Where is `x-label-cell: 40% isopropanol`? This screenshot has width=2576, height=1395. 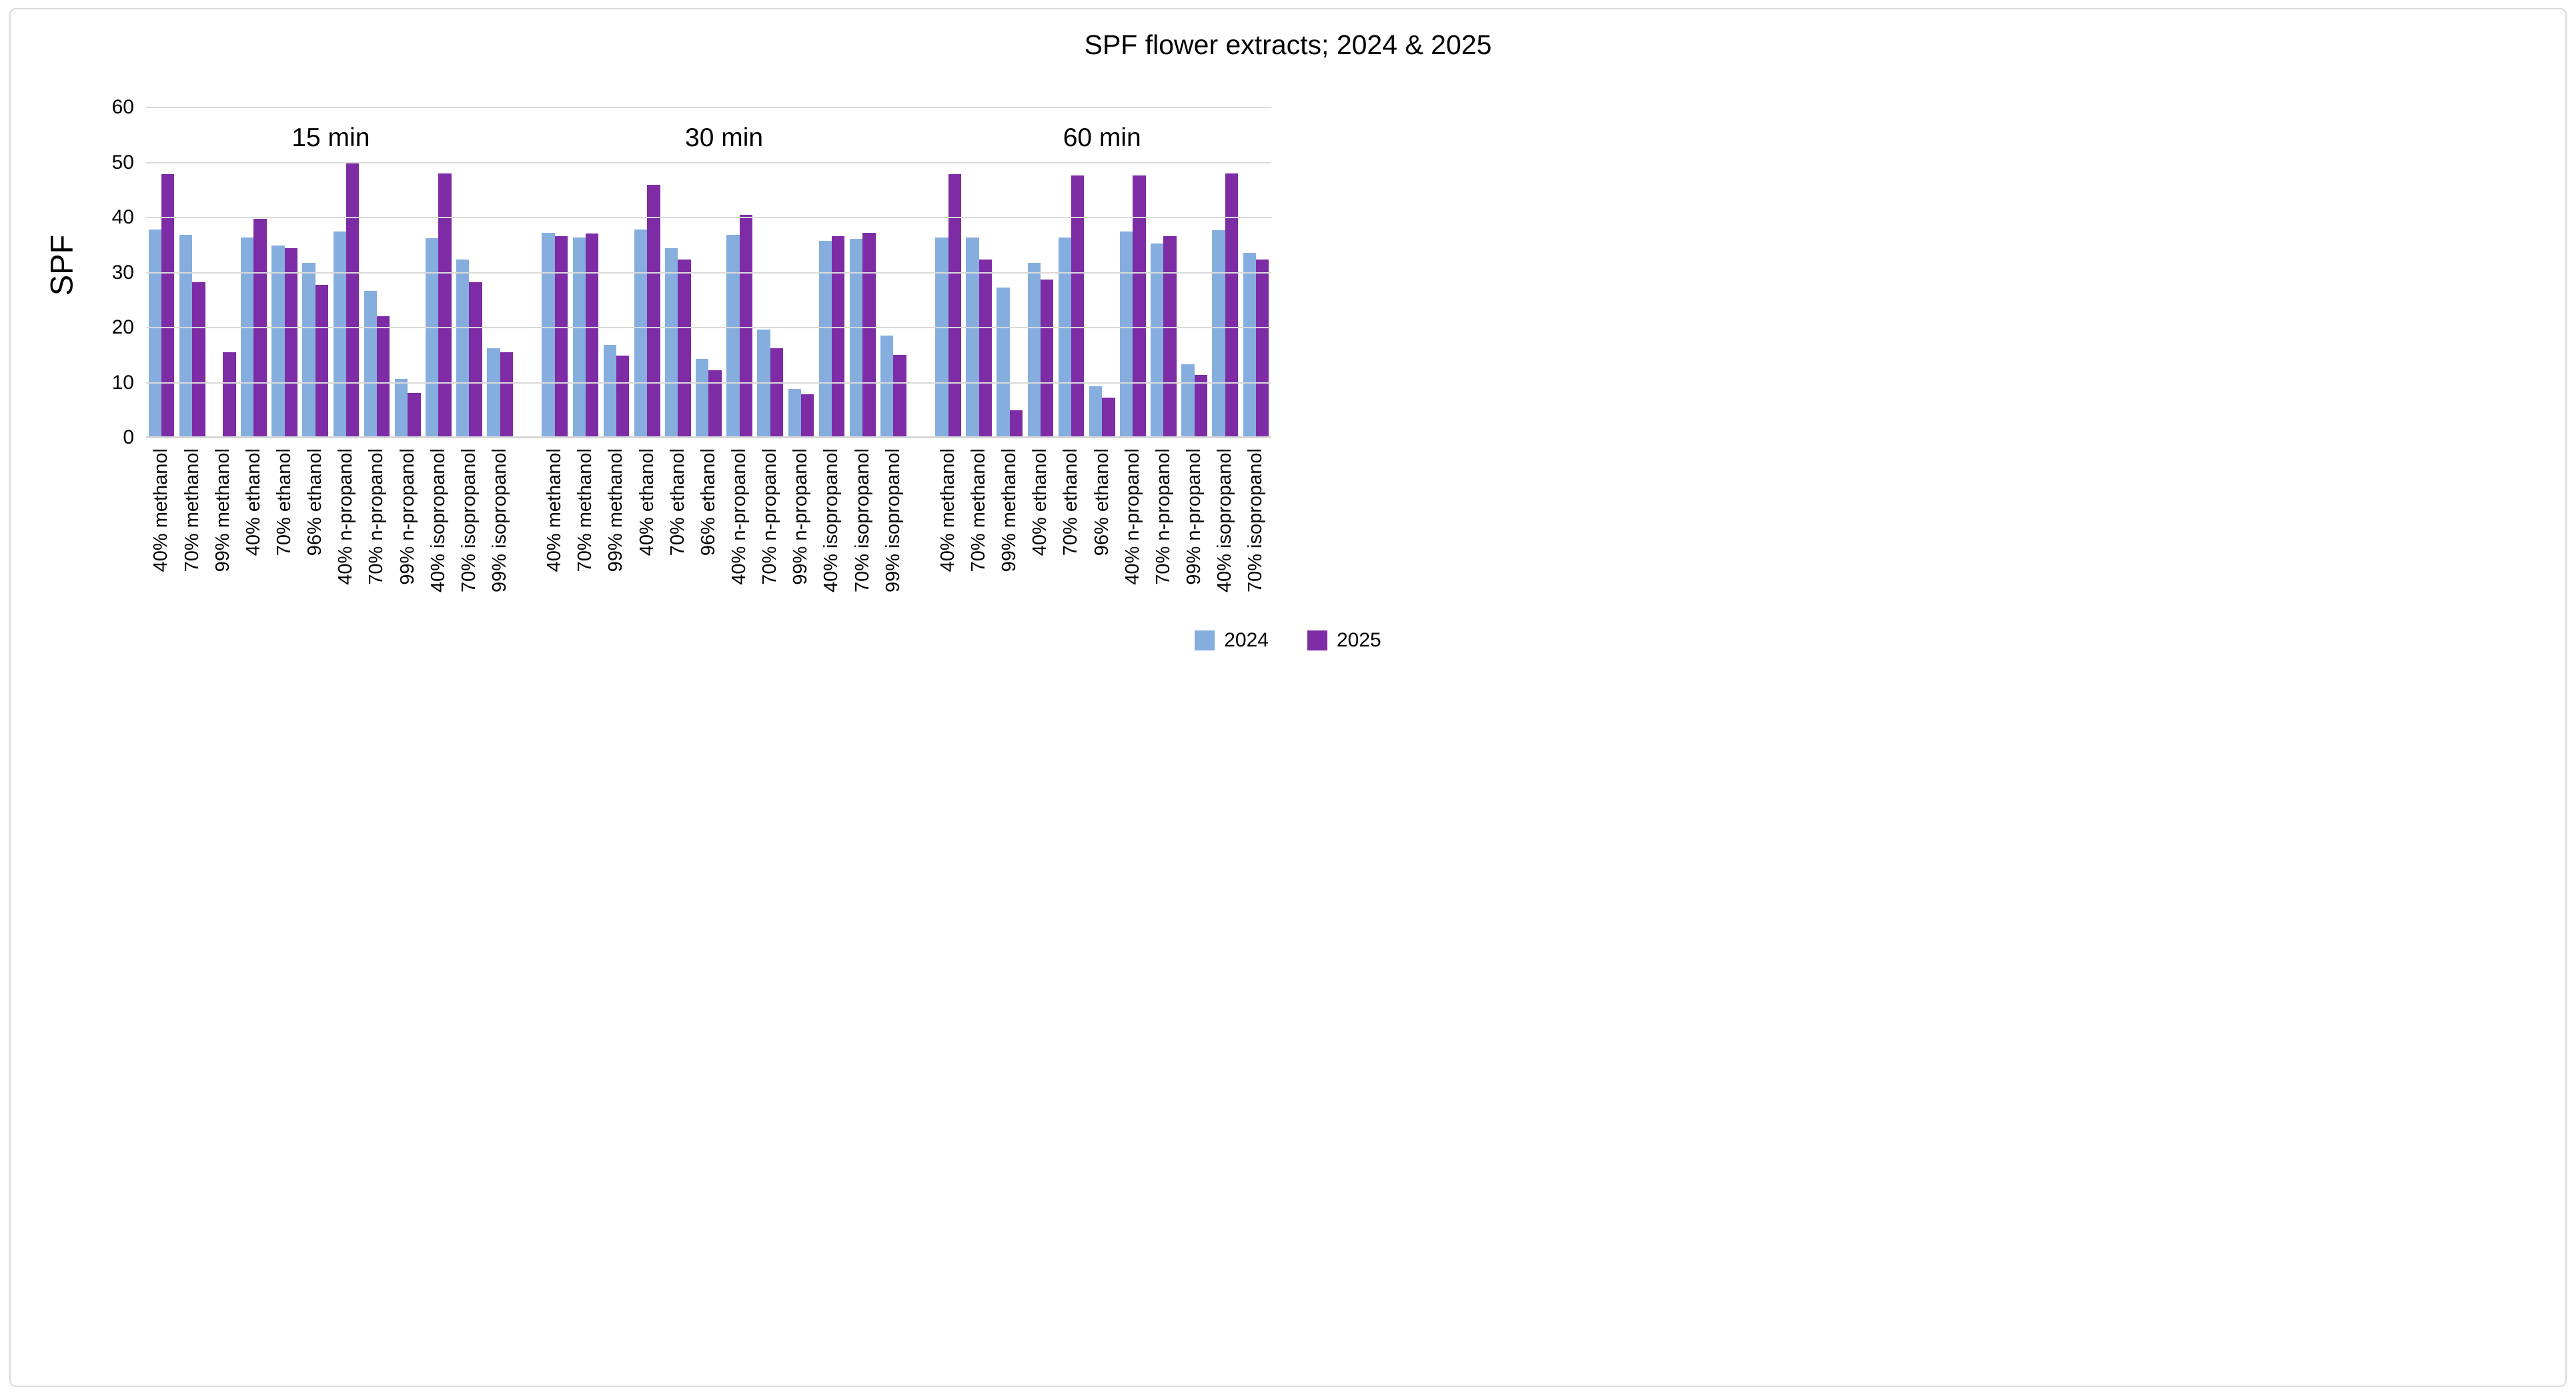 x-label-cell: 40% isopropanol is located at coordinates (438, 526).